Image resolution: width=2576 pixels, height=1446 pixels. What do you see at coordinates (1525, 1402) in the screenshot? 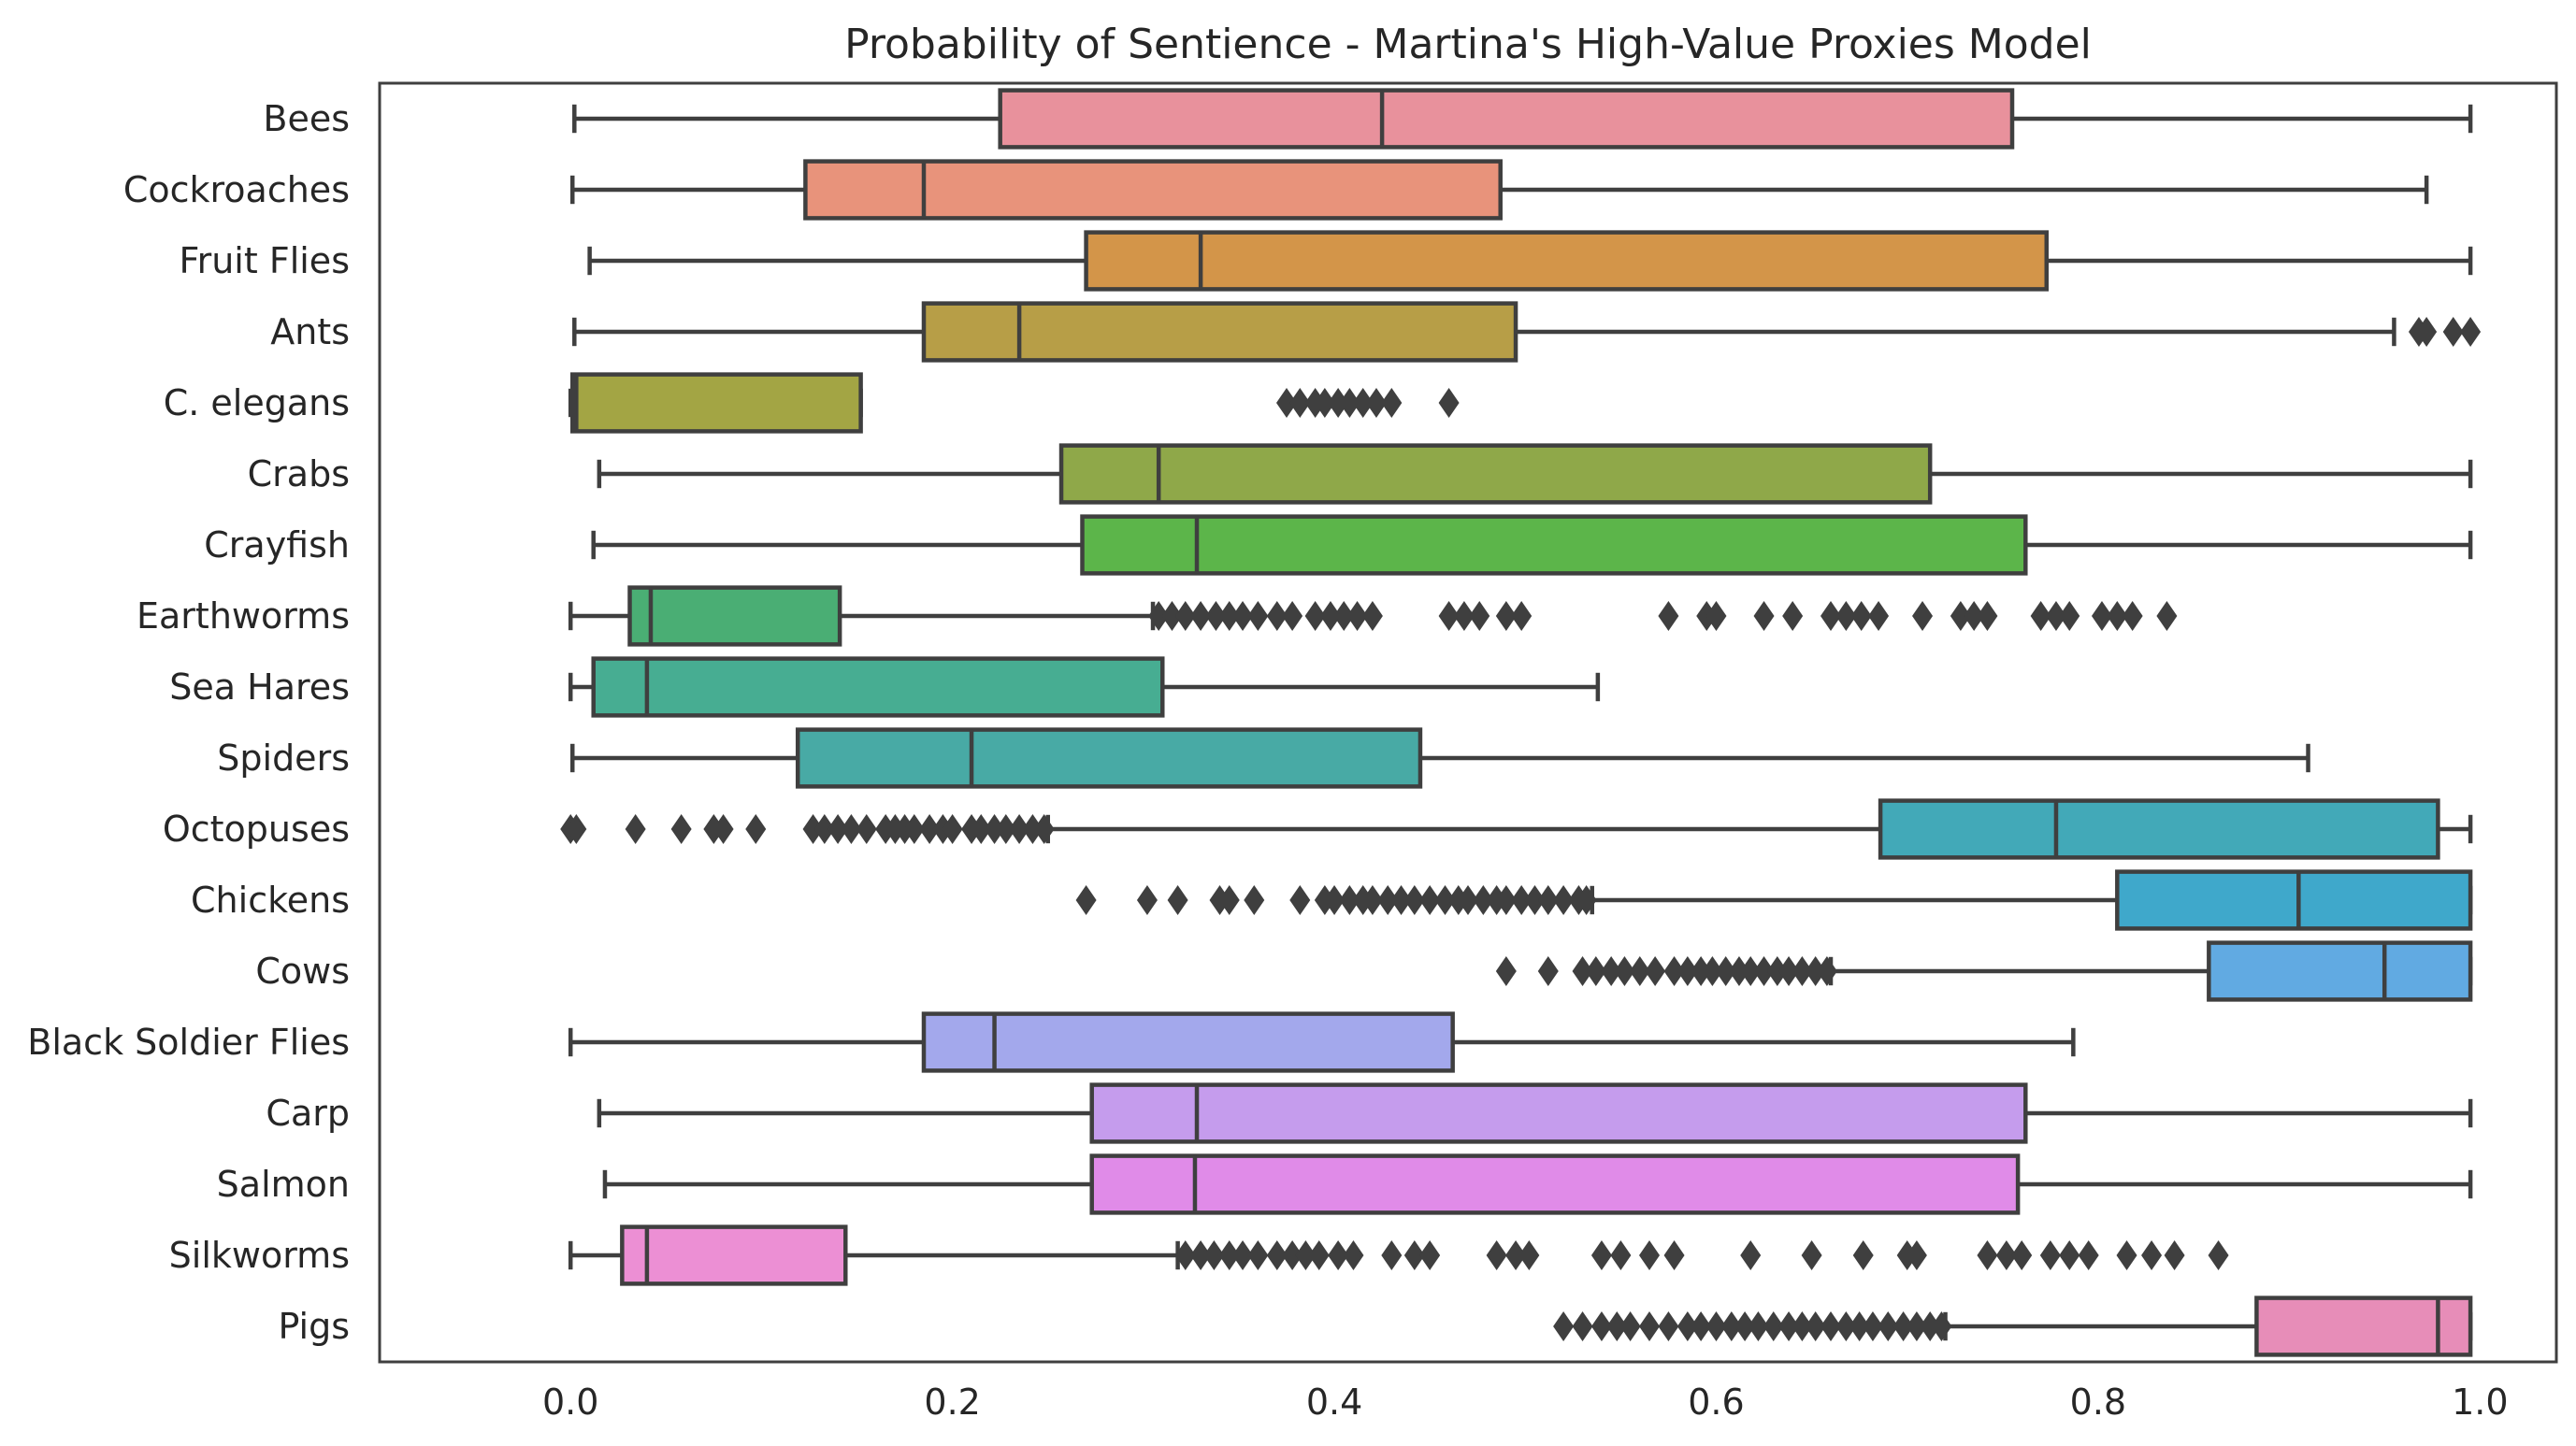
I see `x-axis-ticks: 0.0 0.2 0.4 0.6 0.8 1.0` at bounding box center [1525, 1402].